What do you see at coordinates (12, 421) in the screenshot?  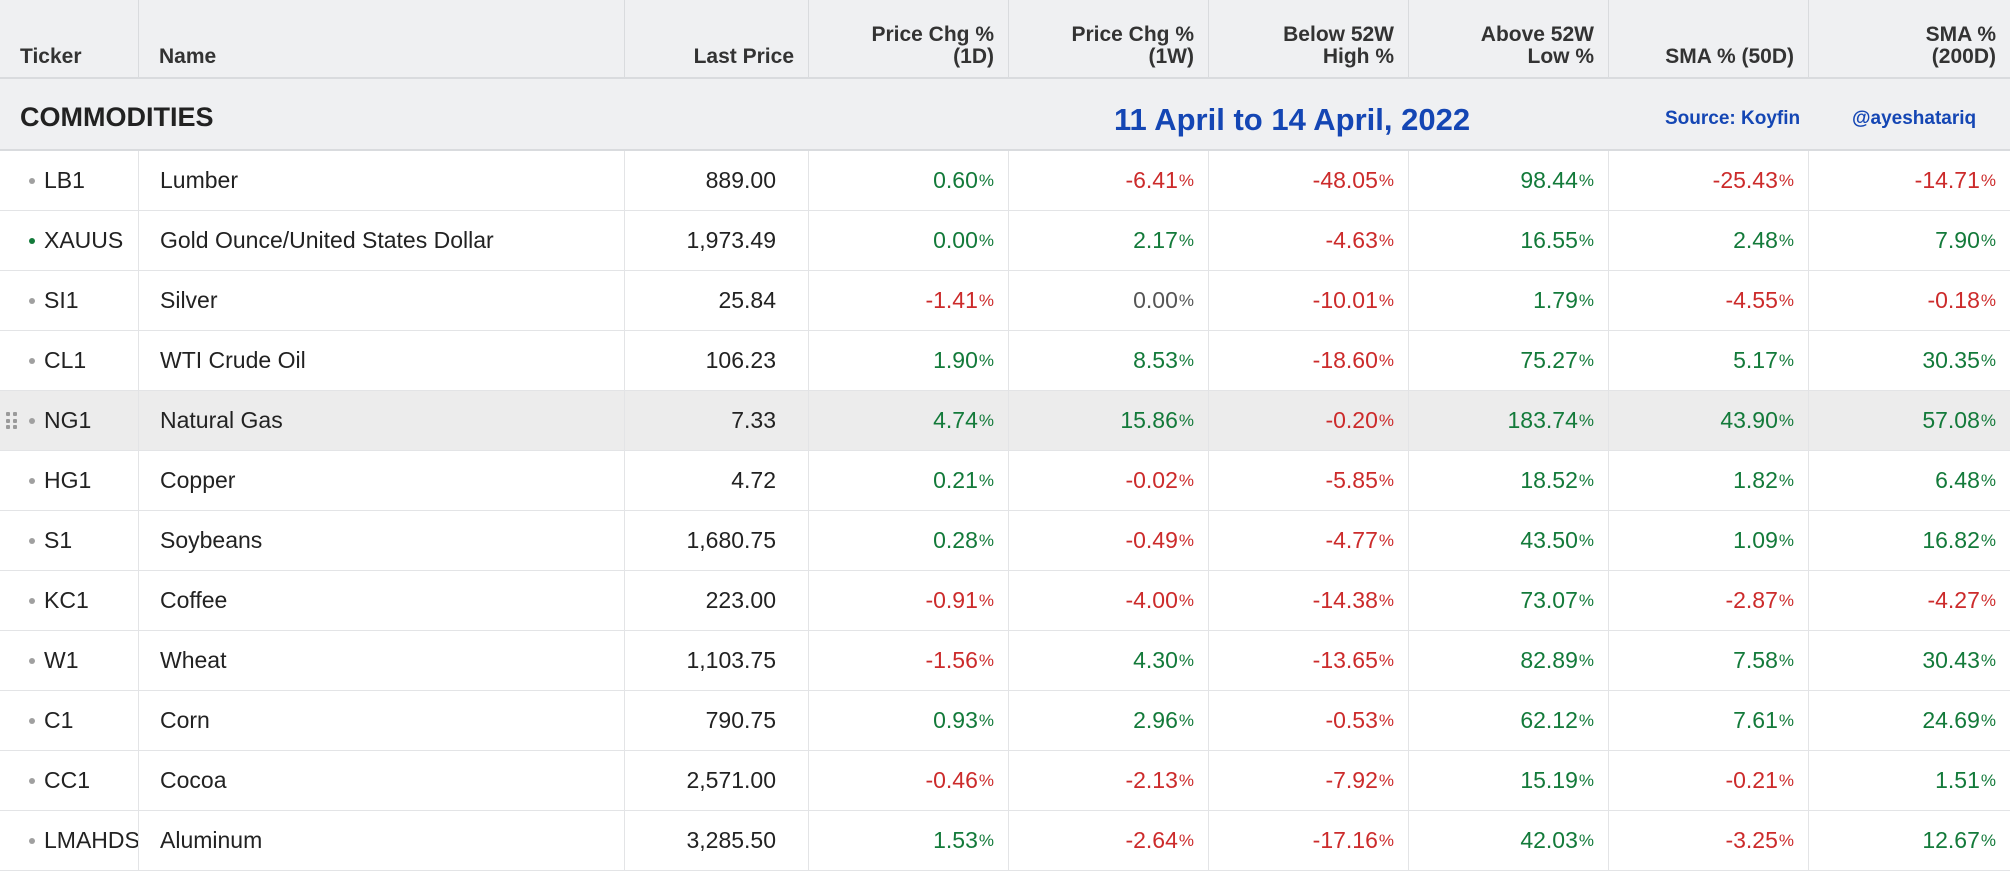 I see `drag-handle-icon` at bounding box center [12, 421].